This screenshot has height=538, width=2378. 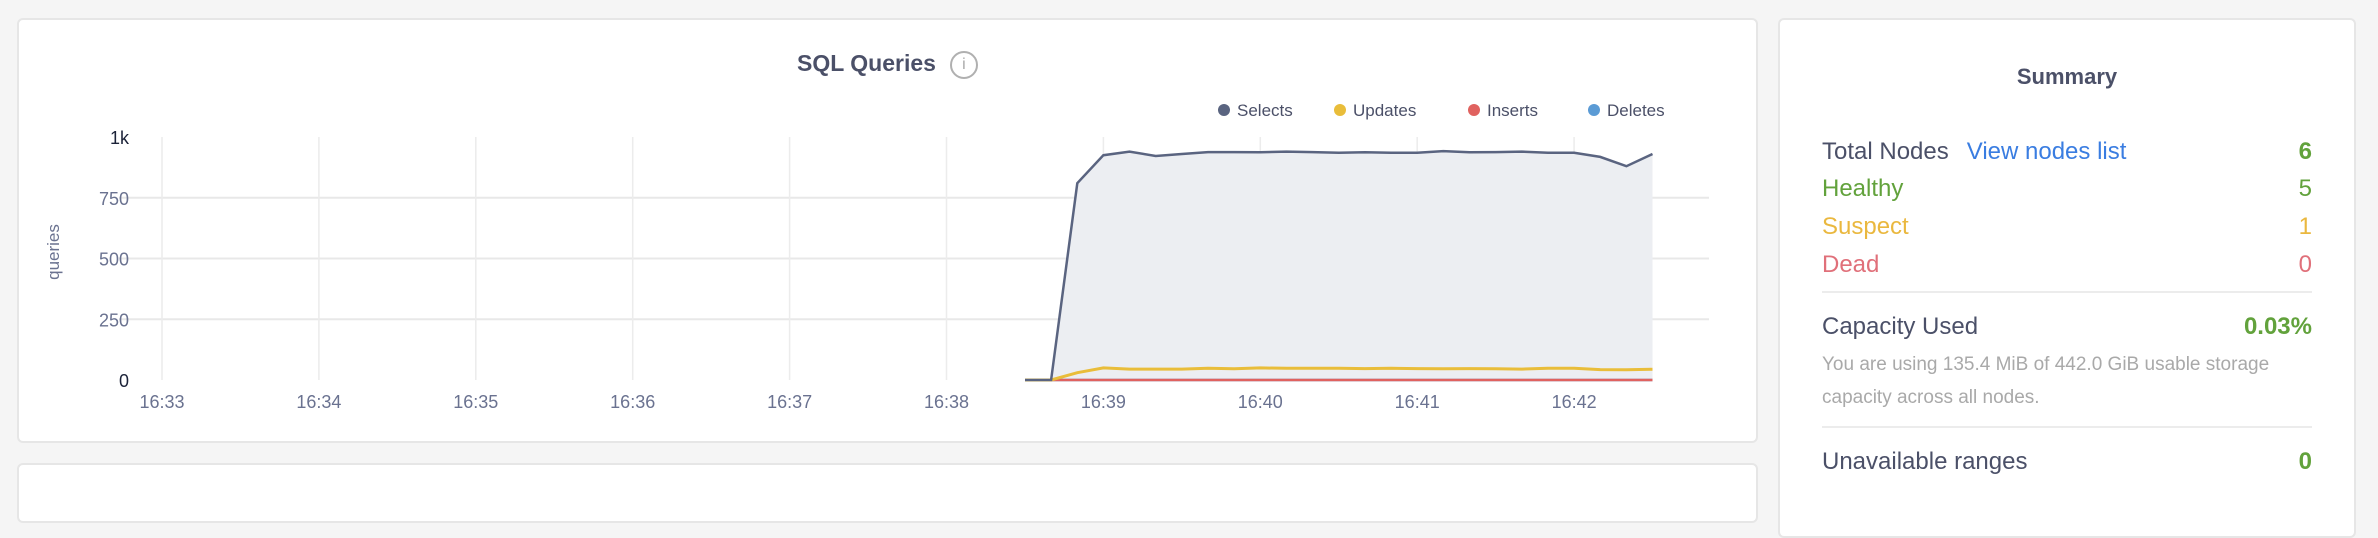 I want to click on x-tick-label: 16:33, so click(x=161, y=402).